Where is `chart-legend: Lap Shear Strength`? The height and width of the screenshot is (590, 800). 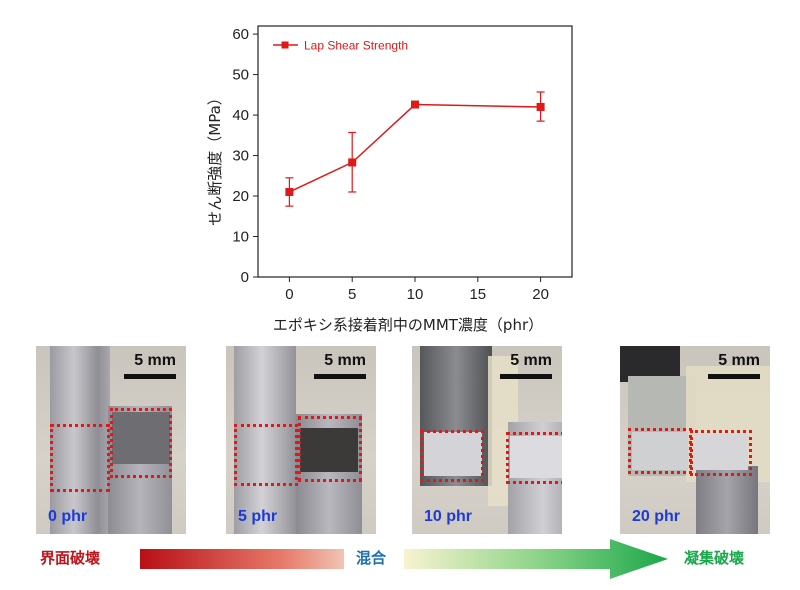 chart-legend: Lap Shear Strength is located at coordinates (340, 46).